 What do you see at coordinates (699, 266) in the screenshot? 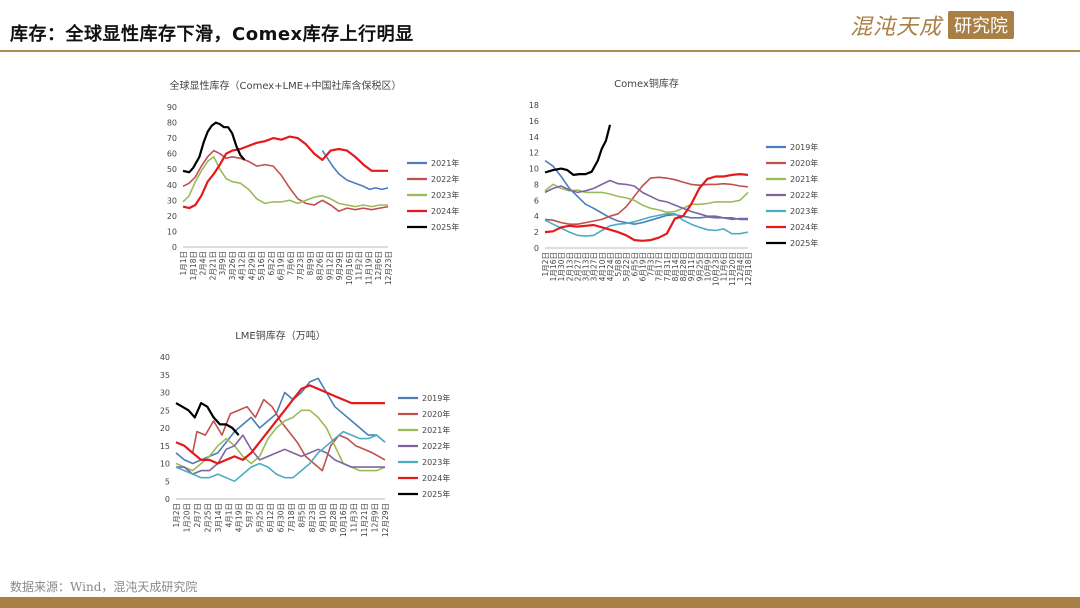
I see `x-tick-label: 9月25日` at bounding box center [699, 266].